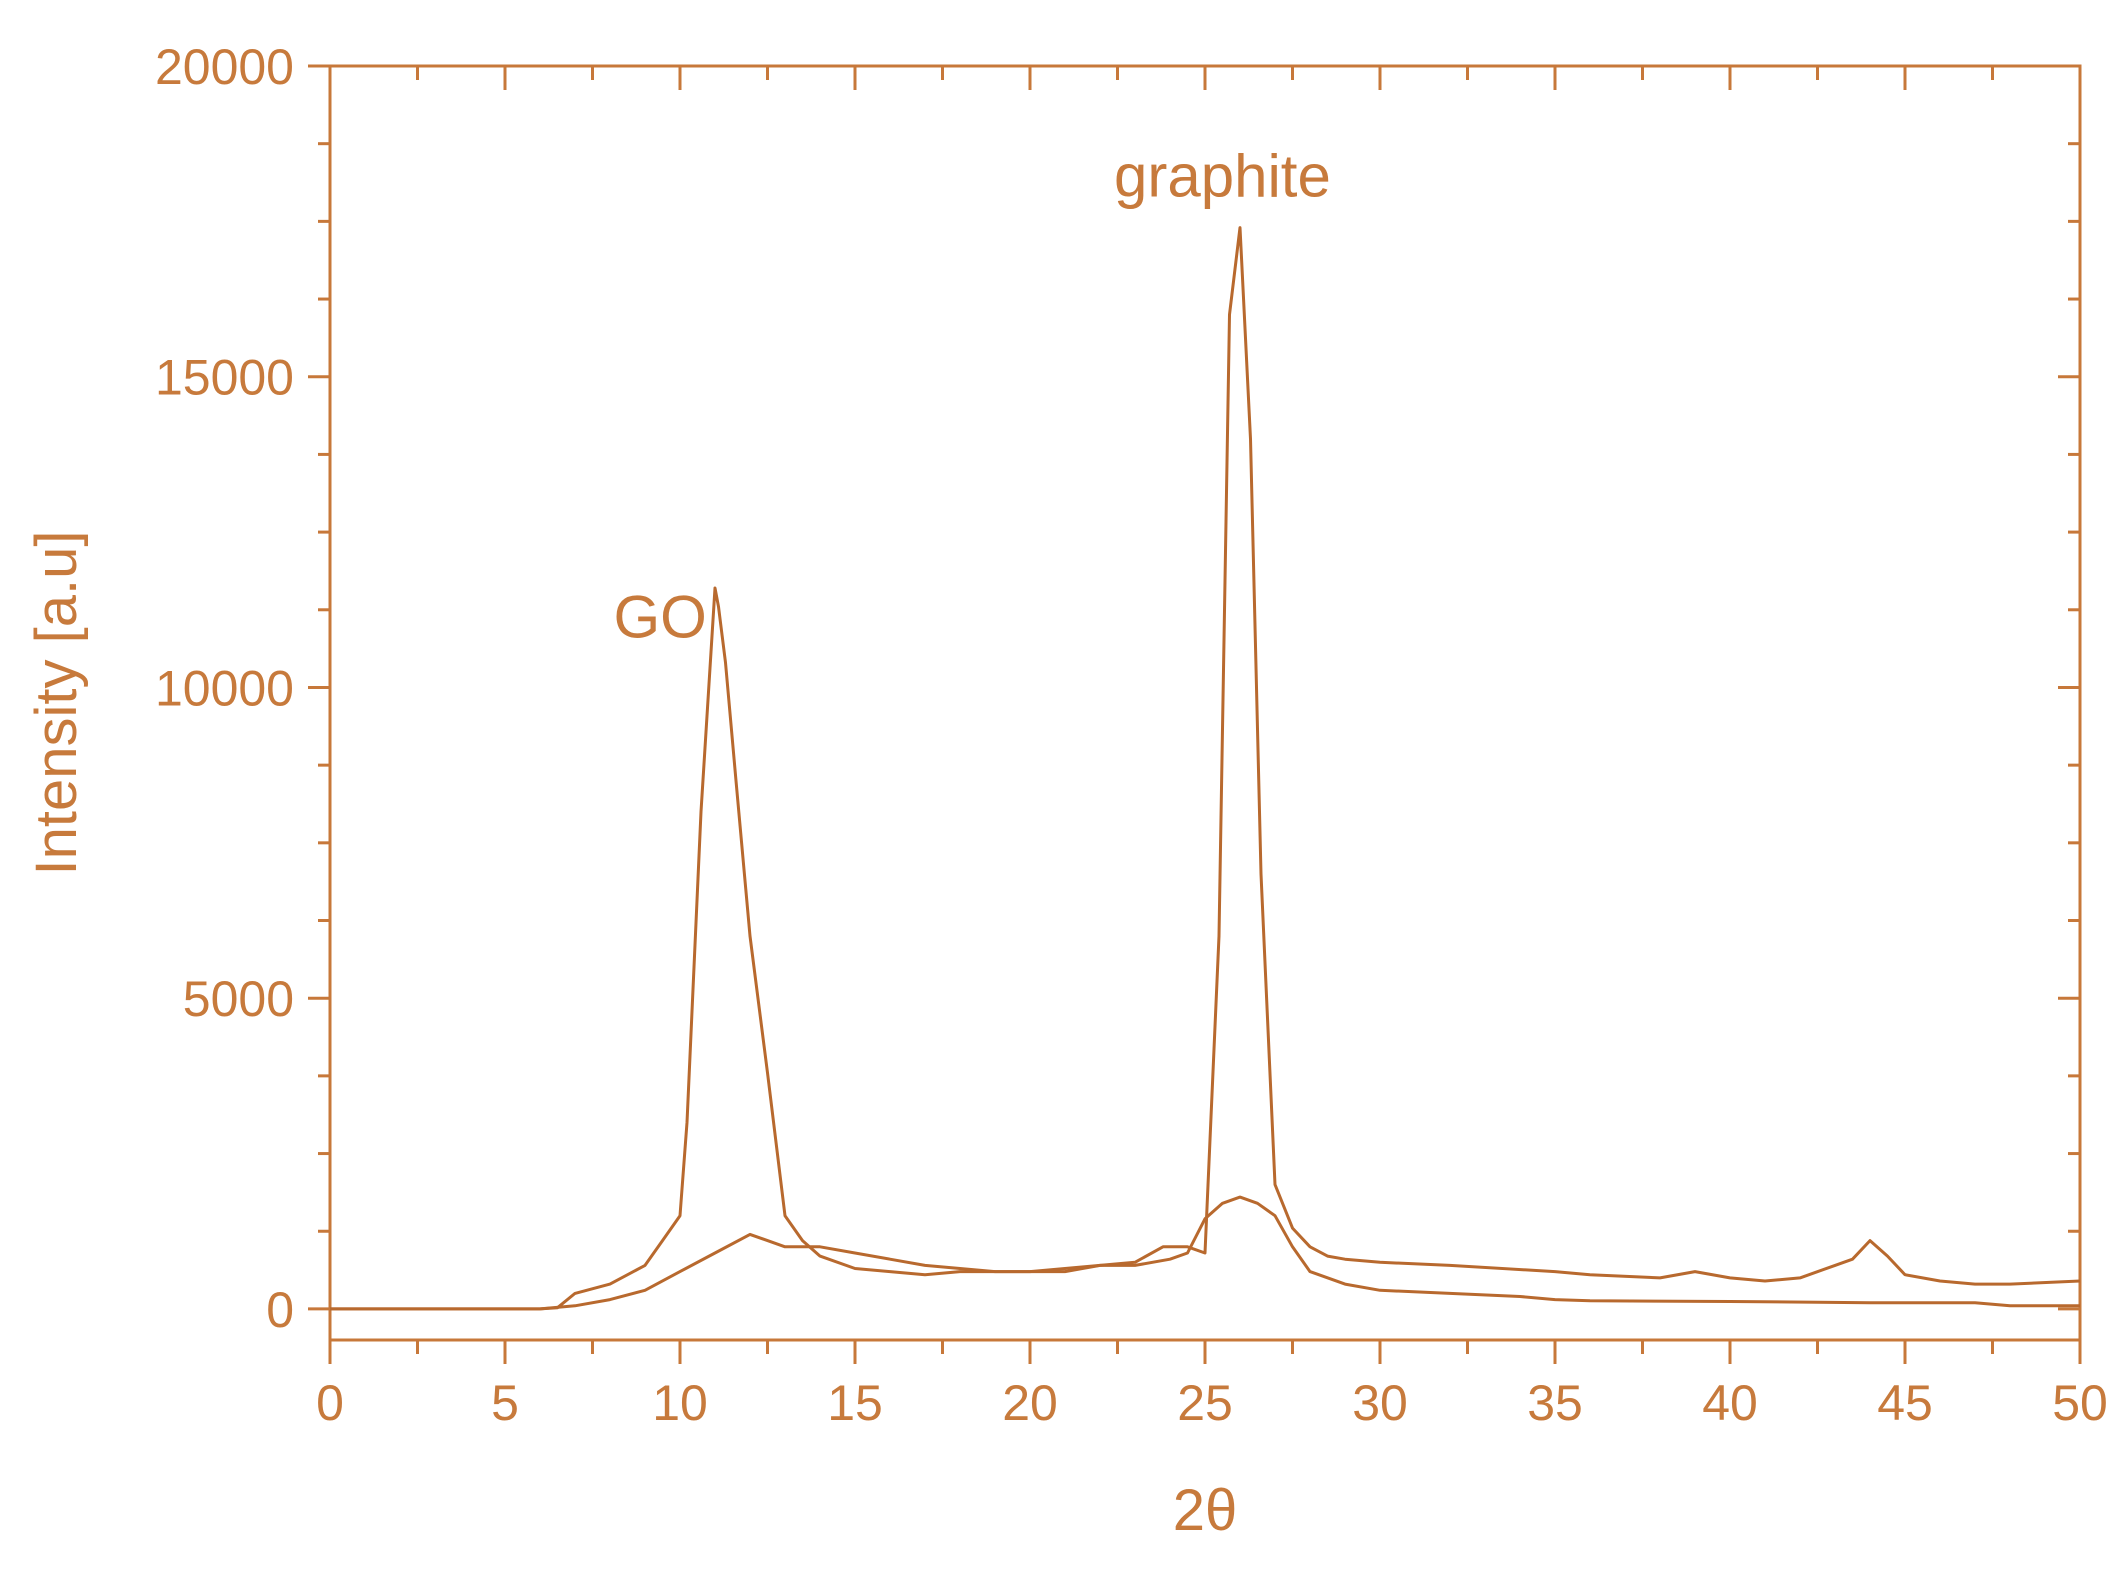 The image size is (2124, 1578). What do you see at coordinates (1205, 1510) in the screenshot?
I see `x-axis-title: 2θ` at bounding box center [1205, 1510].